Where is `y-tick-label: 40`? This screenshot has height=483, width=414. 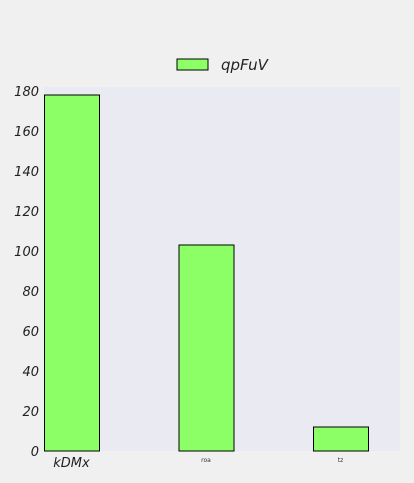 y-tick-label: 40 is located at coordinates (30, 372).